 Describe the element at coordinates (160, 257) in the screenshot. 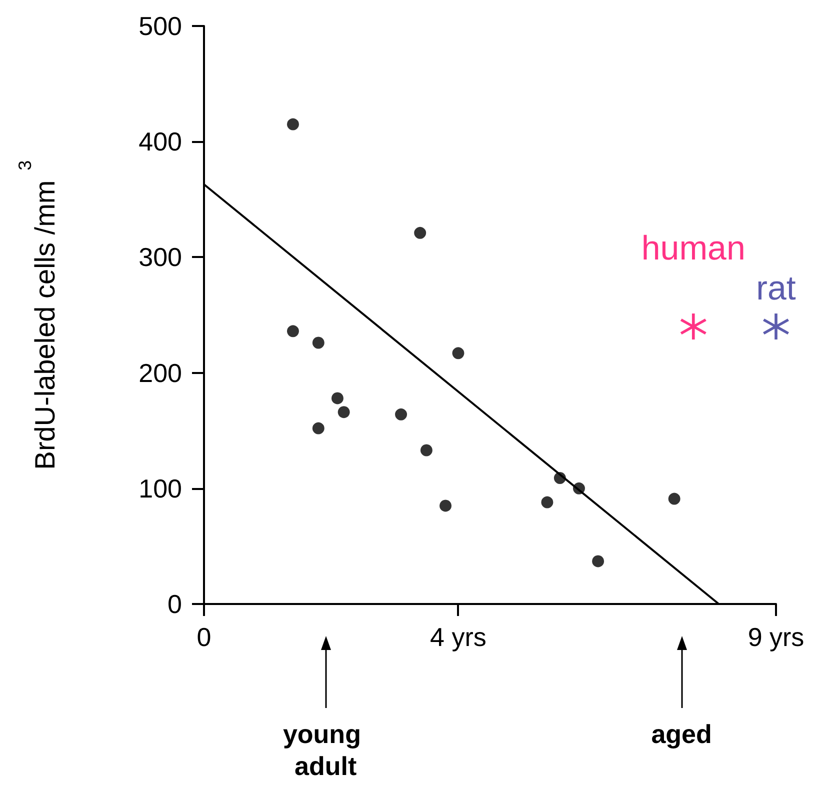

I see `y-tick-label: 300` at that location.